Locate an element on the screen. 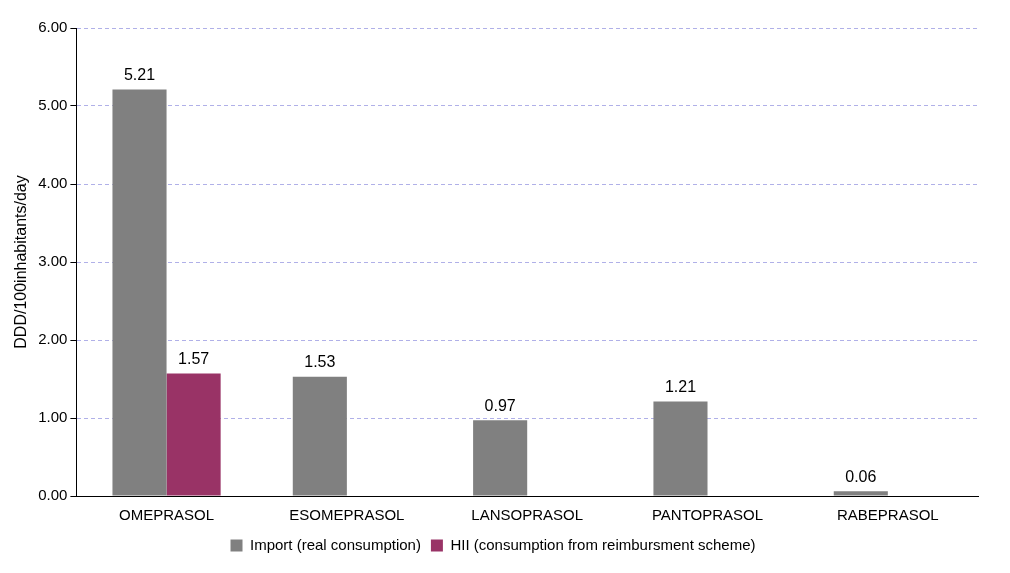 This screenshot has width=1010, height=573. data-label: 1.21 is located at coordinates (680, 387).